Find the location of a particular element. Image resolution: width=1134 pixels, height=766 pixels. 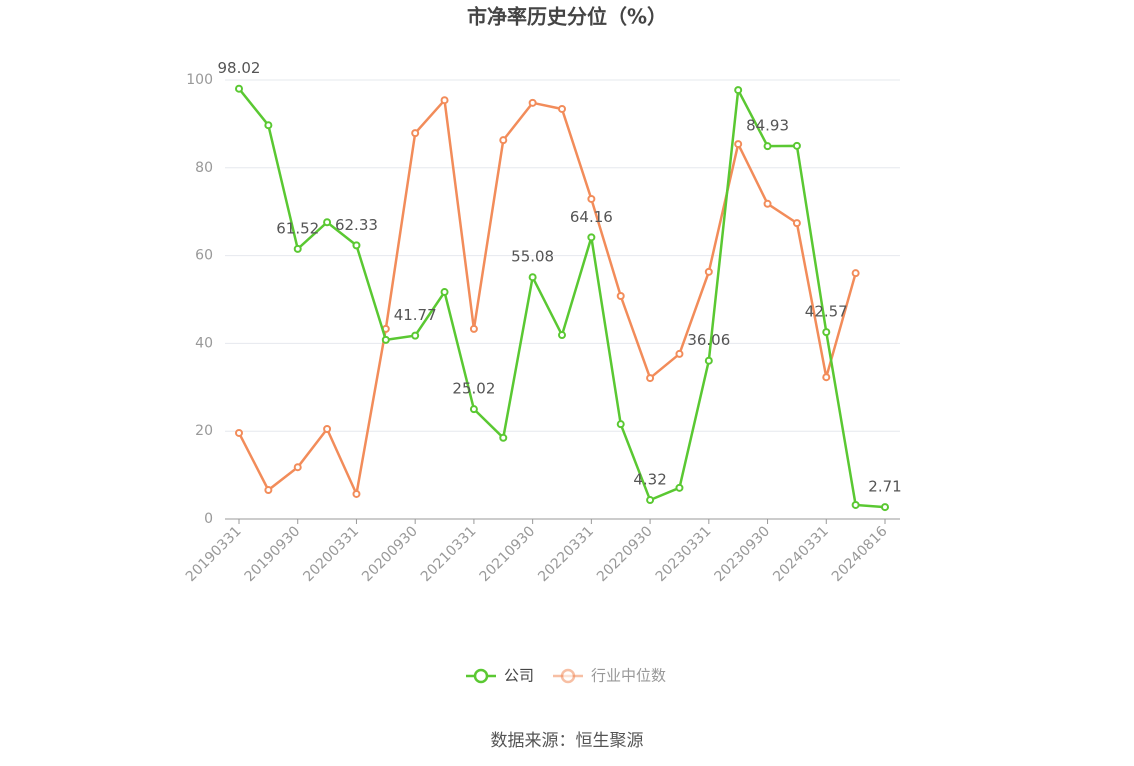

y-tick-label: 100 is located at coordinates (199, 80).